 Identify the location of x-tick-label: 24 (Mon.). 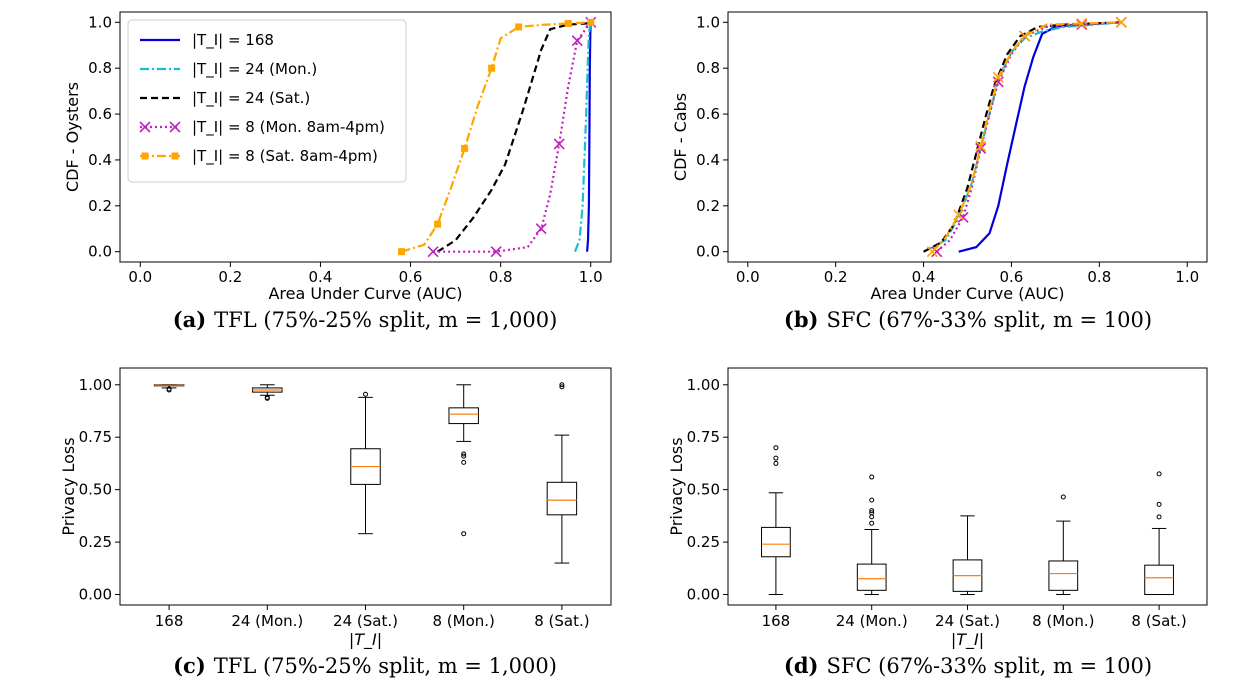
(267, 621).